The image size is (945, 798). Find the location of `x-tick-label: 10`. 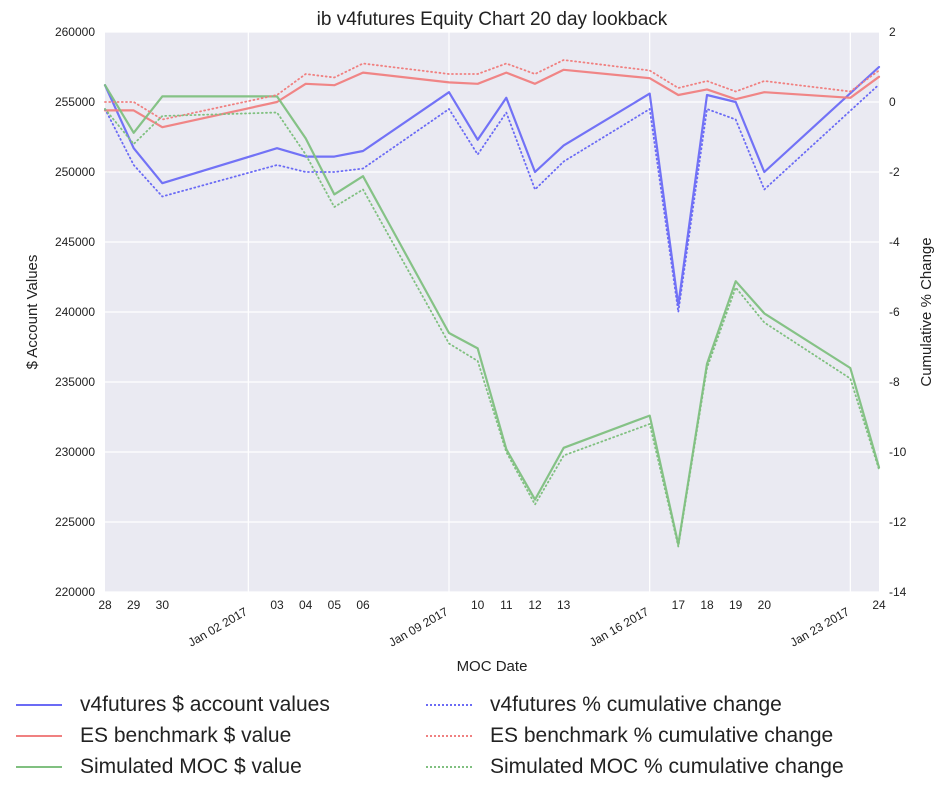

x-tick-label: 10 is located at coordinates (478, 605).